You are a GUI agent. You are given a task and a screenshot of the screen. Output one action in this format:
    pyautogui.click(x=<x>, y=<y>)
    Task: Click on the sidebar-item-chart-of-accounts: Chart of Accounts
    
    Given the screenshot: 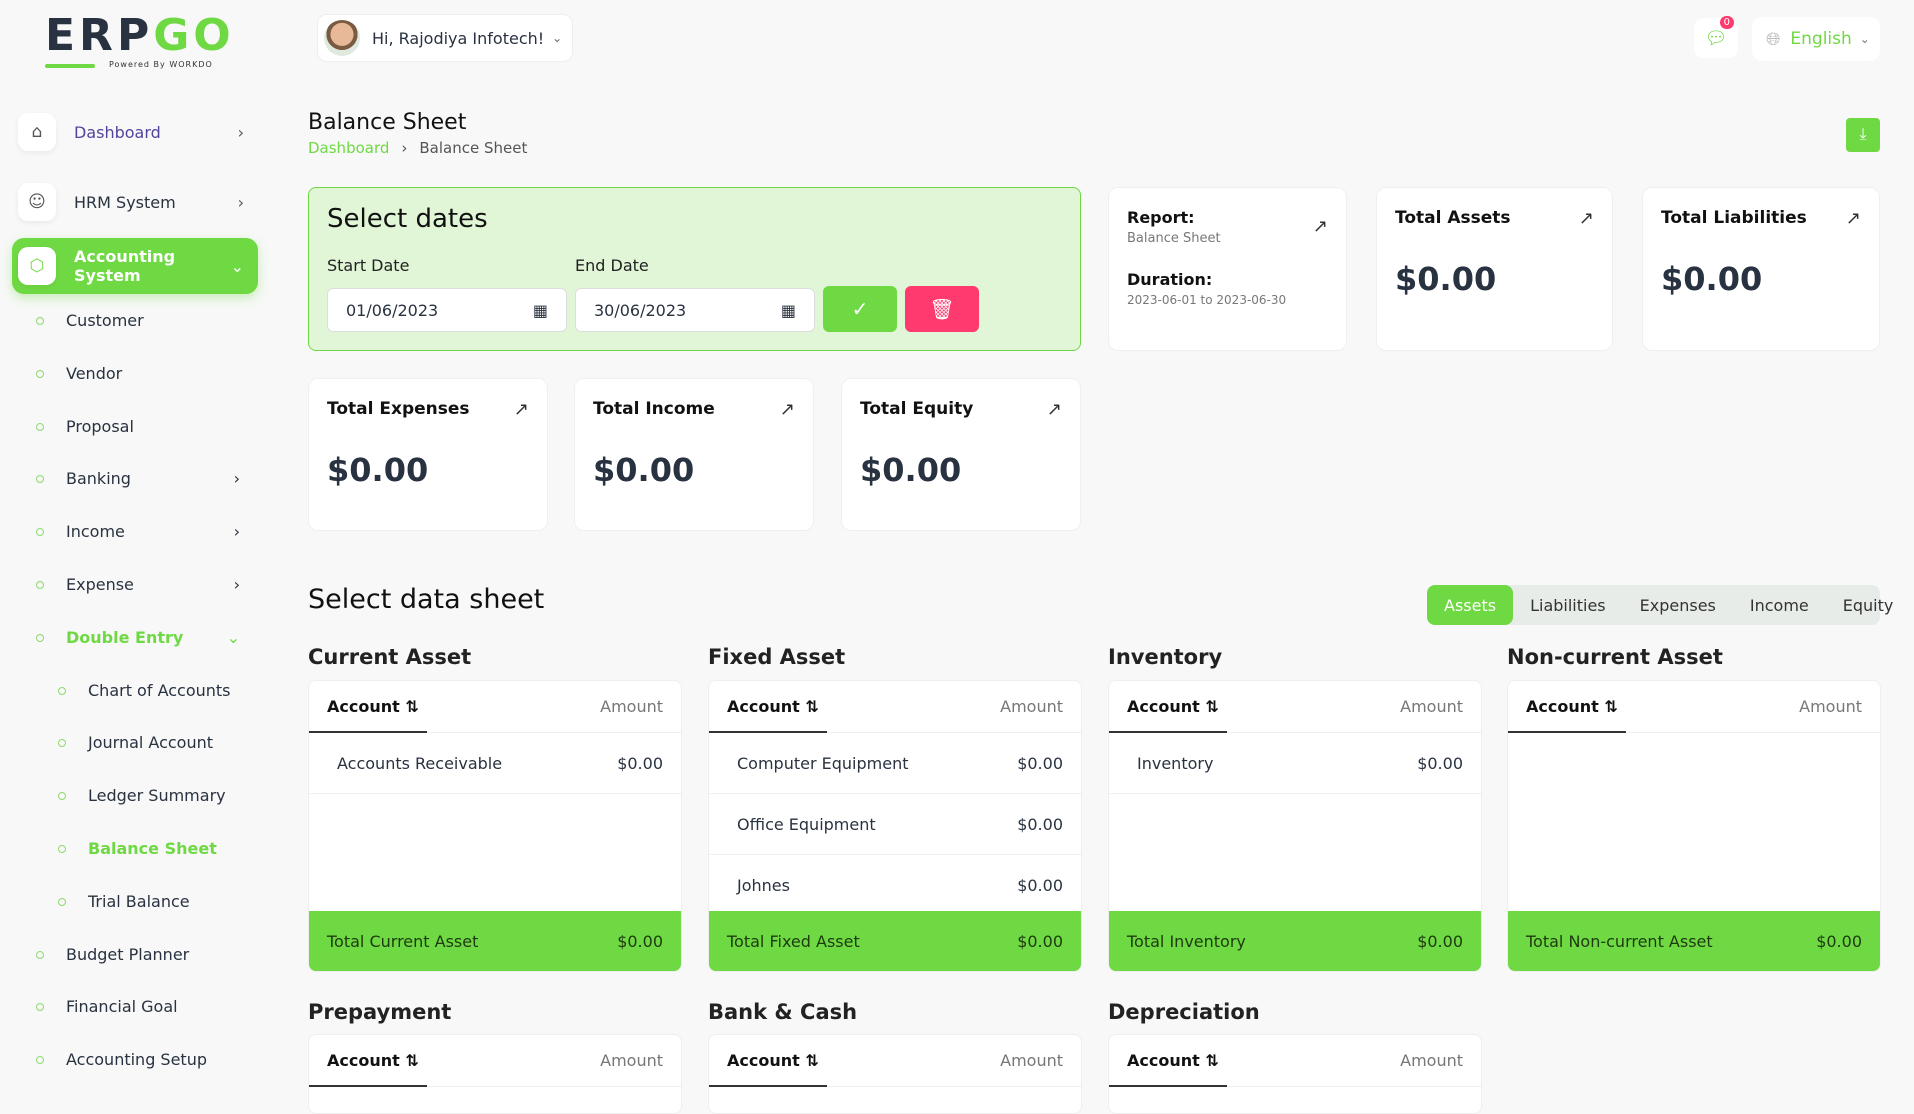 What is the action you would take?
    pyautogui.click(x=149, y=690)
    